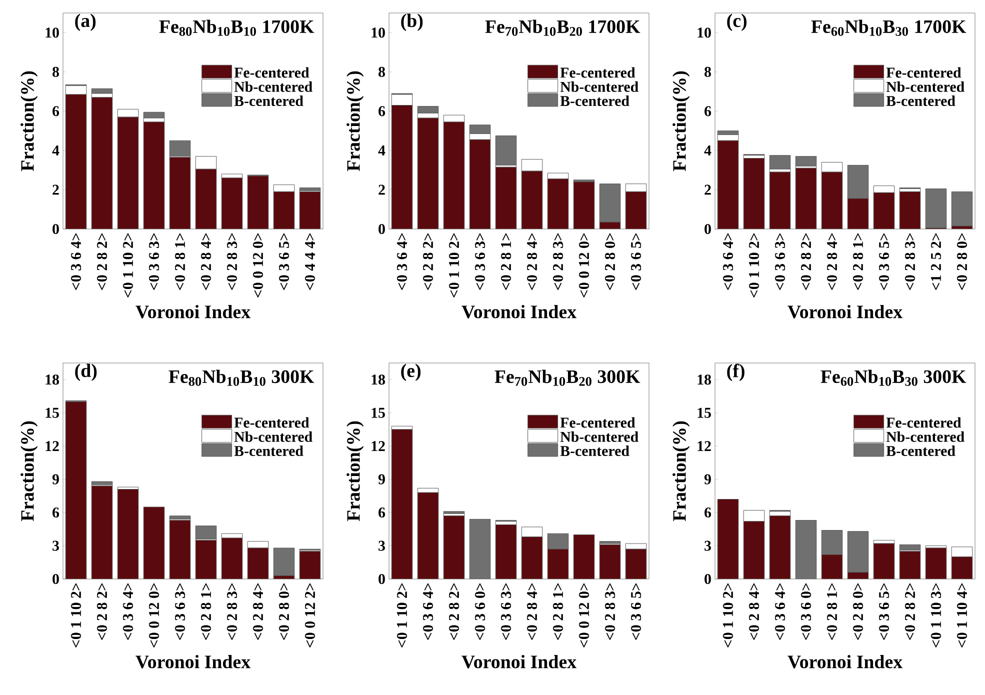 Image resolution: width=985 pixels, height=695 pixels. Describe the element at coordinates (936, 615) in the screenshot. I see `x-tick-label: <0 1 10 3>` at that location.